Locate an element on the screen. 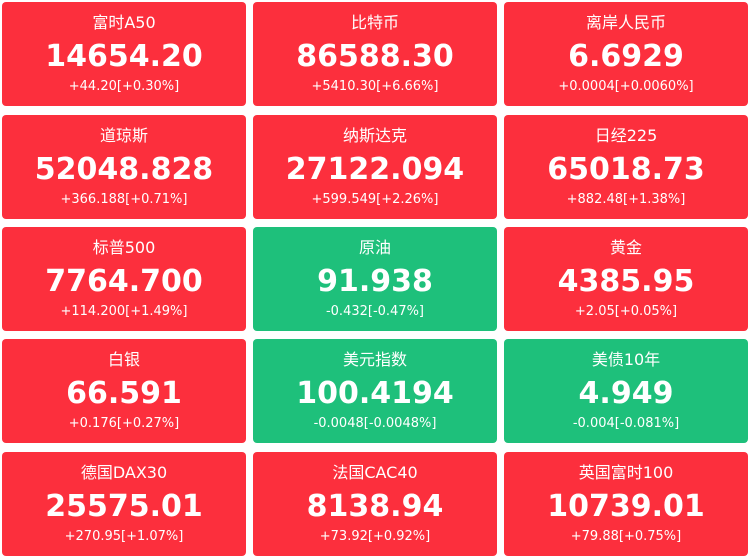  quote-name: 美元指数 is located at coordinates (374, 359).